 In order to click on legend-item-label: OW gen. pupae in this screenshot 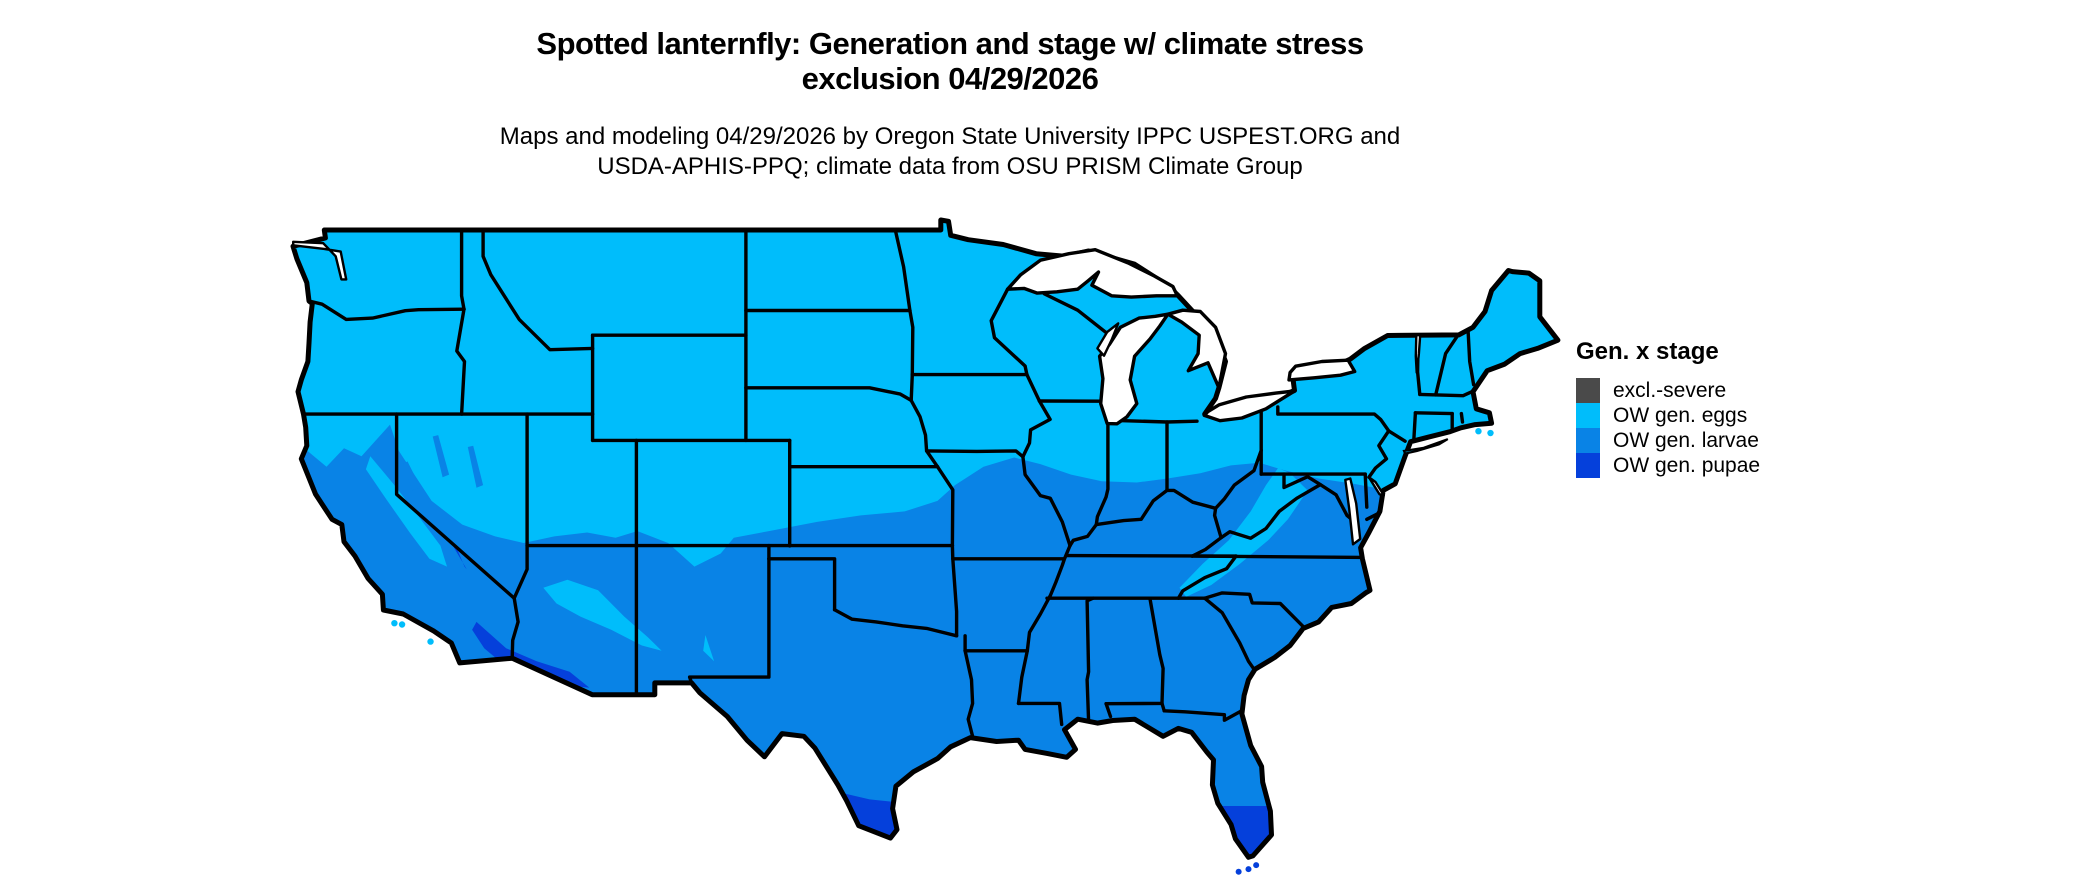, I will do `click(1687, 465)`.